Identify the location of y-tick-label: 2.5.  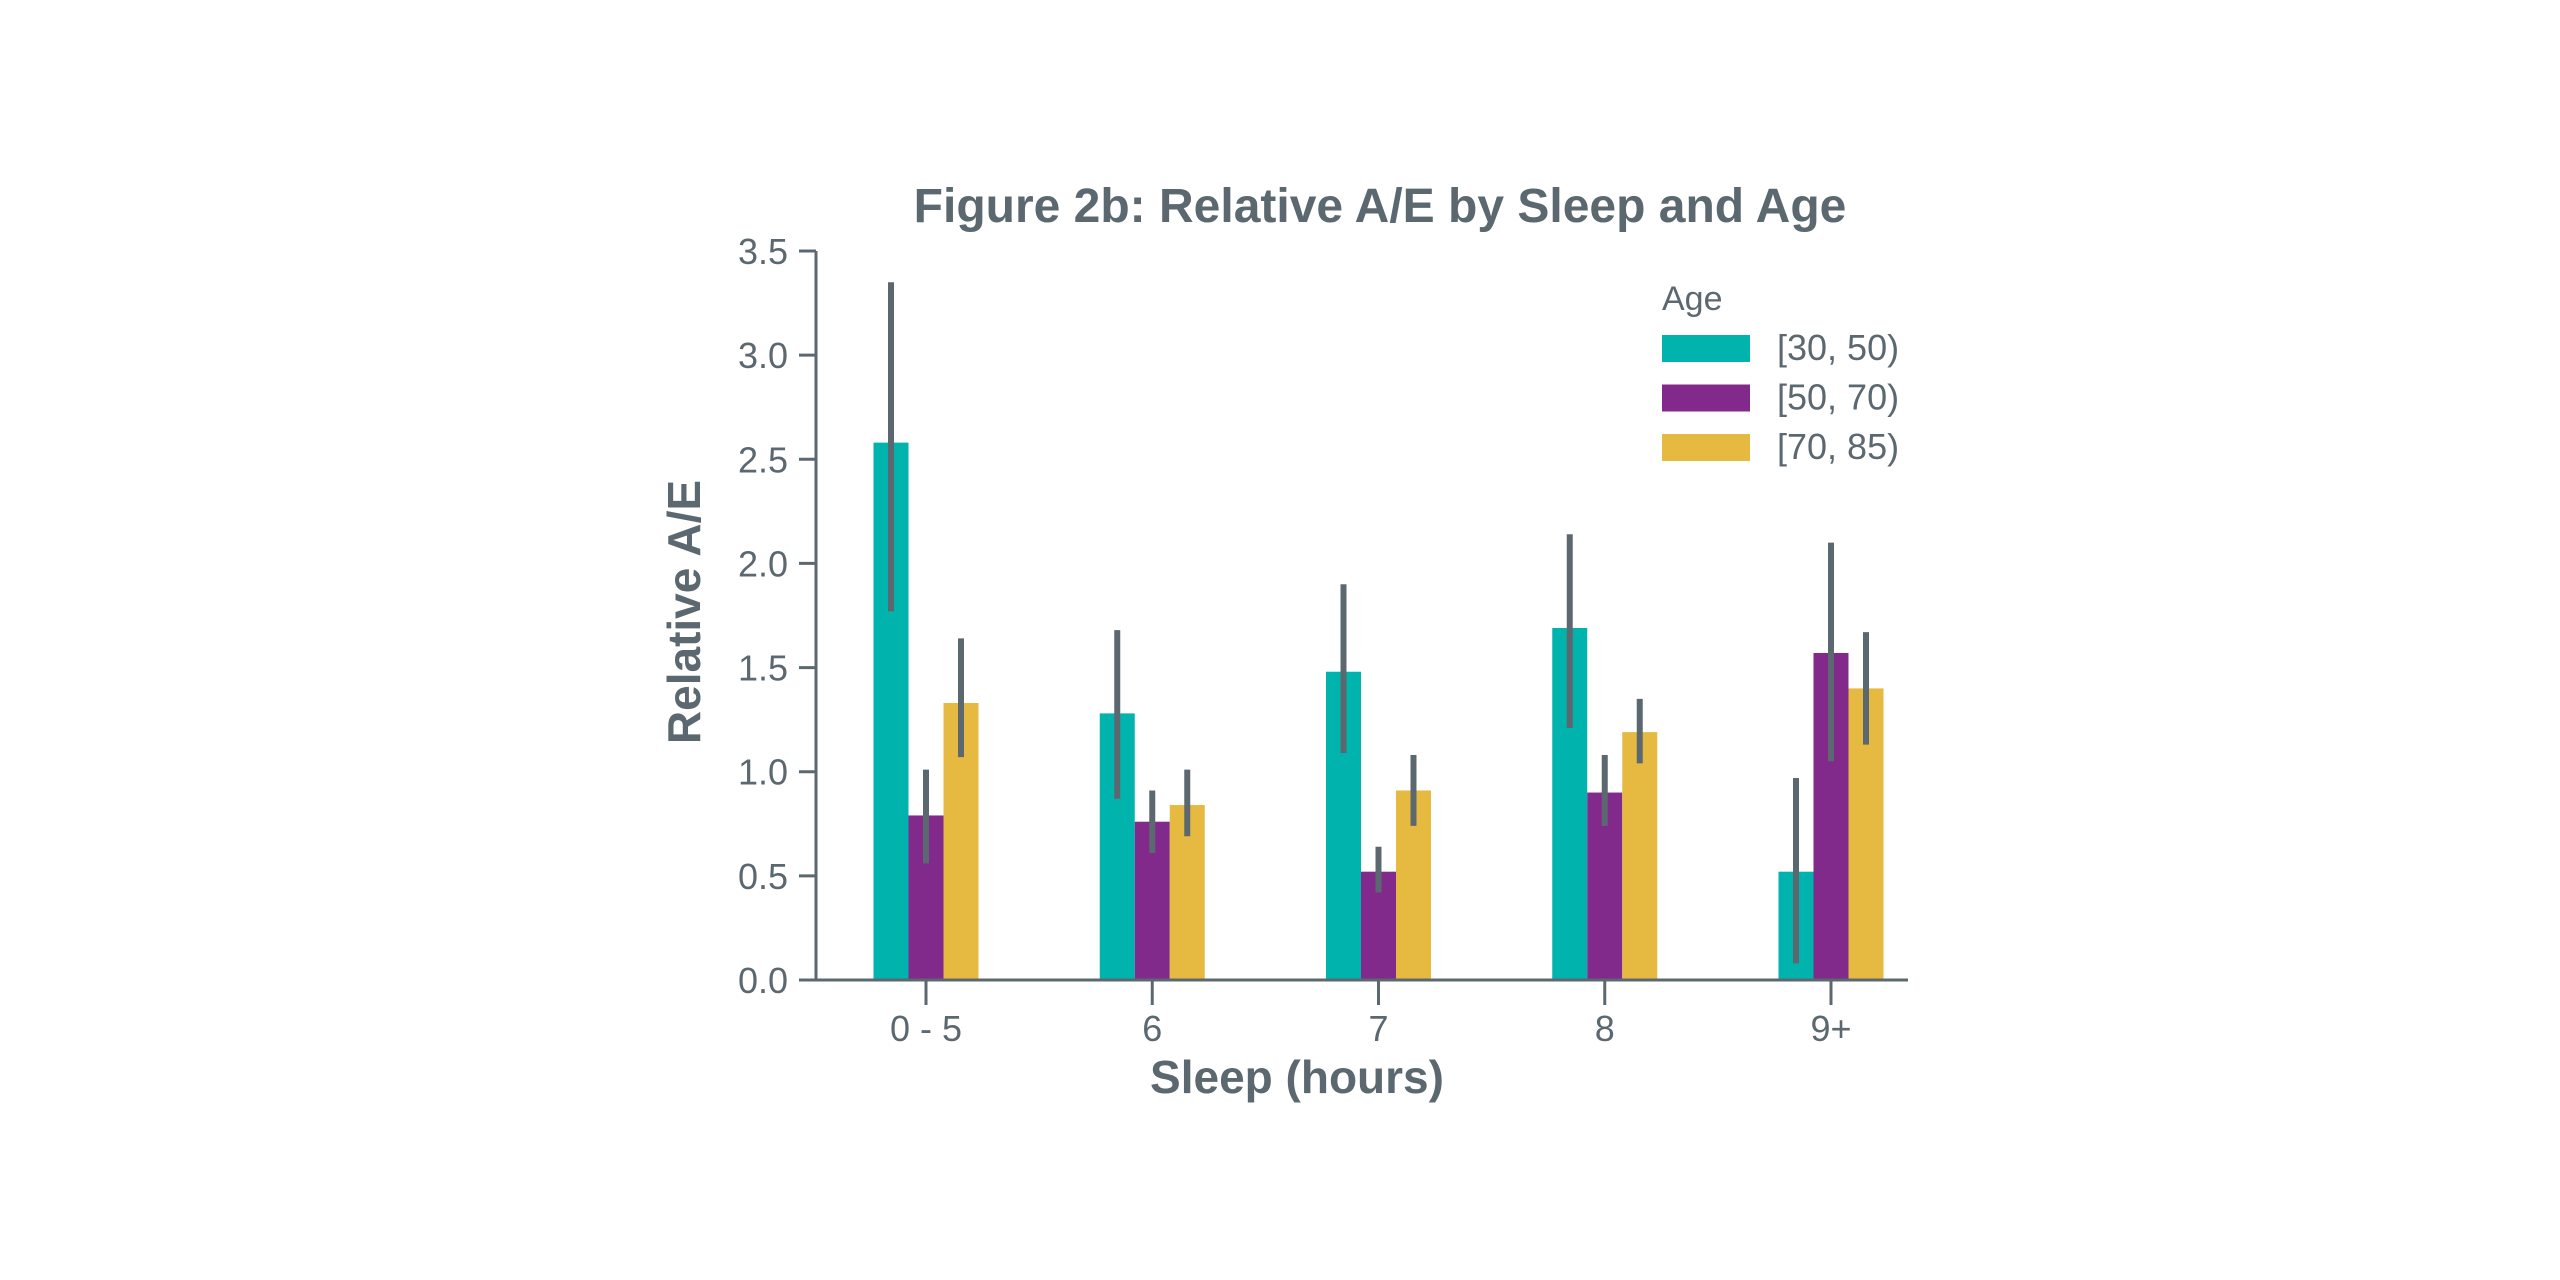
(763, 459).